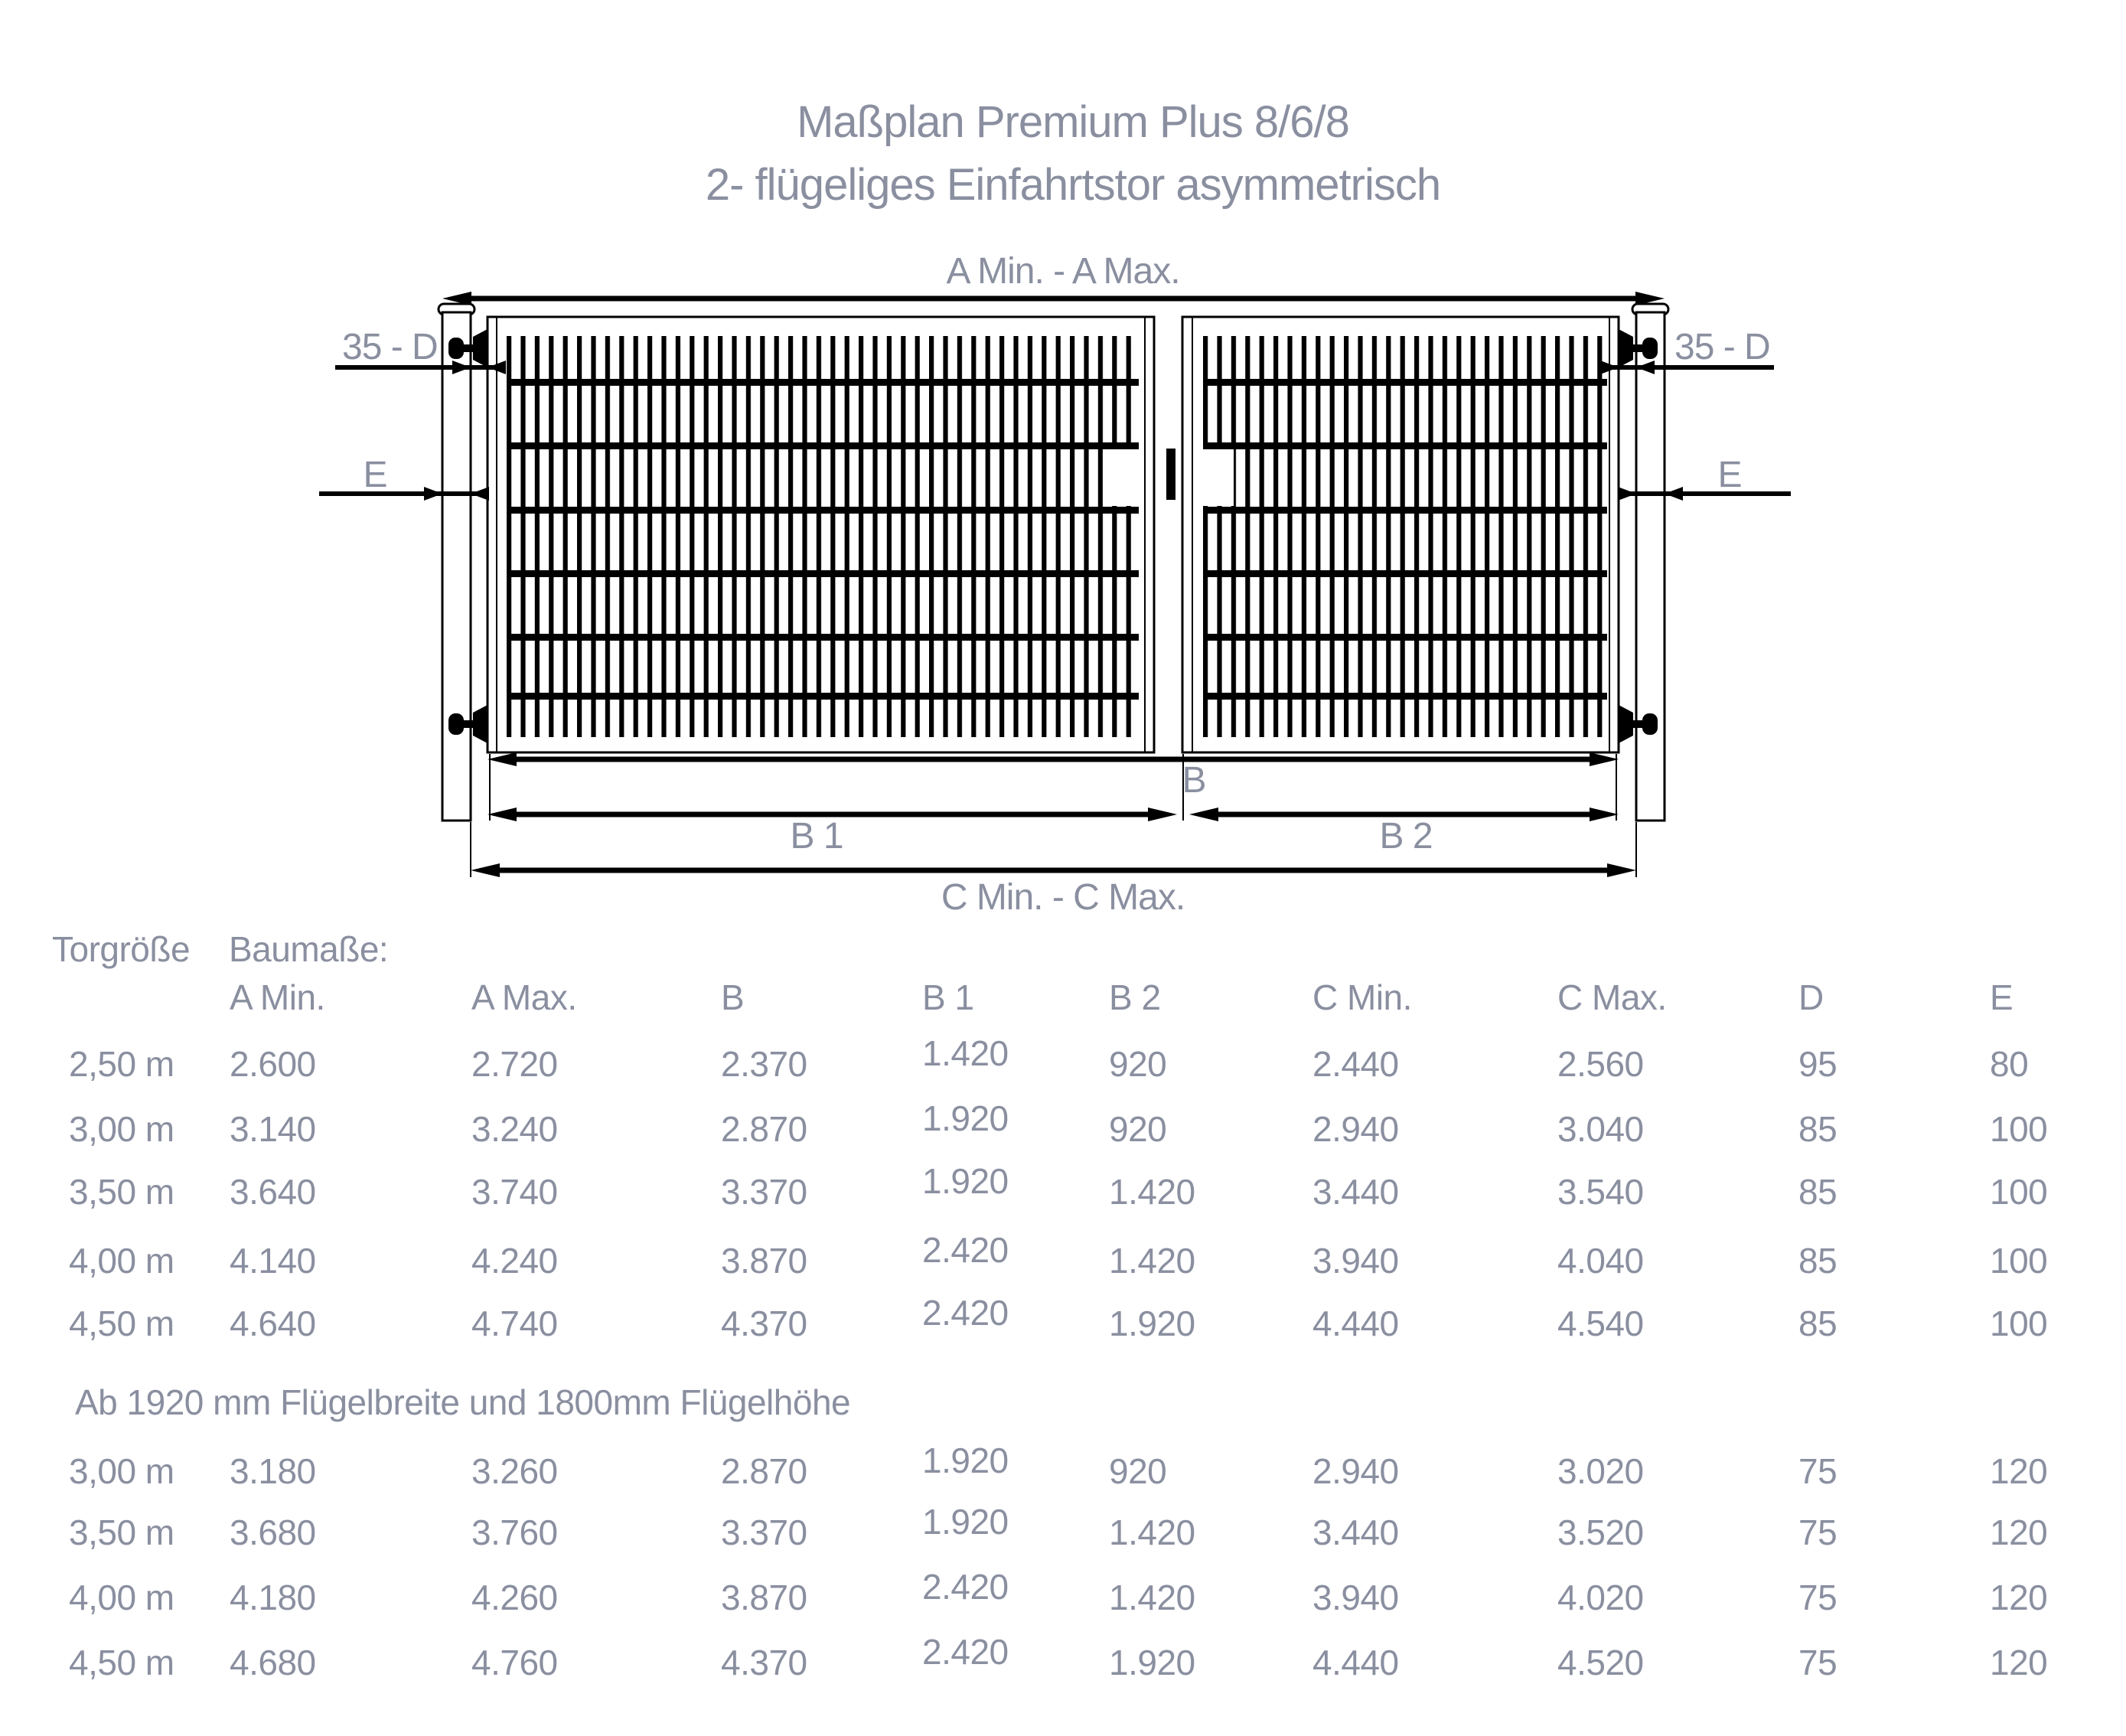  What do you see at coordinates (1729, 475) in the screenshot?
I see `dimension-post-right-label: E` at bounding box center [1729, 475].